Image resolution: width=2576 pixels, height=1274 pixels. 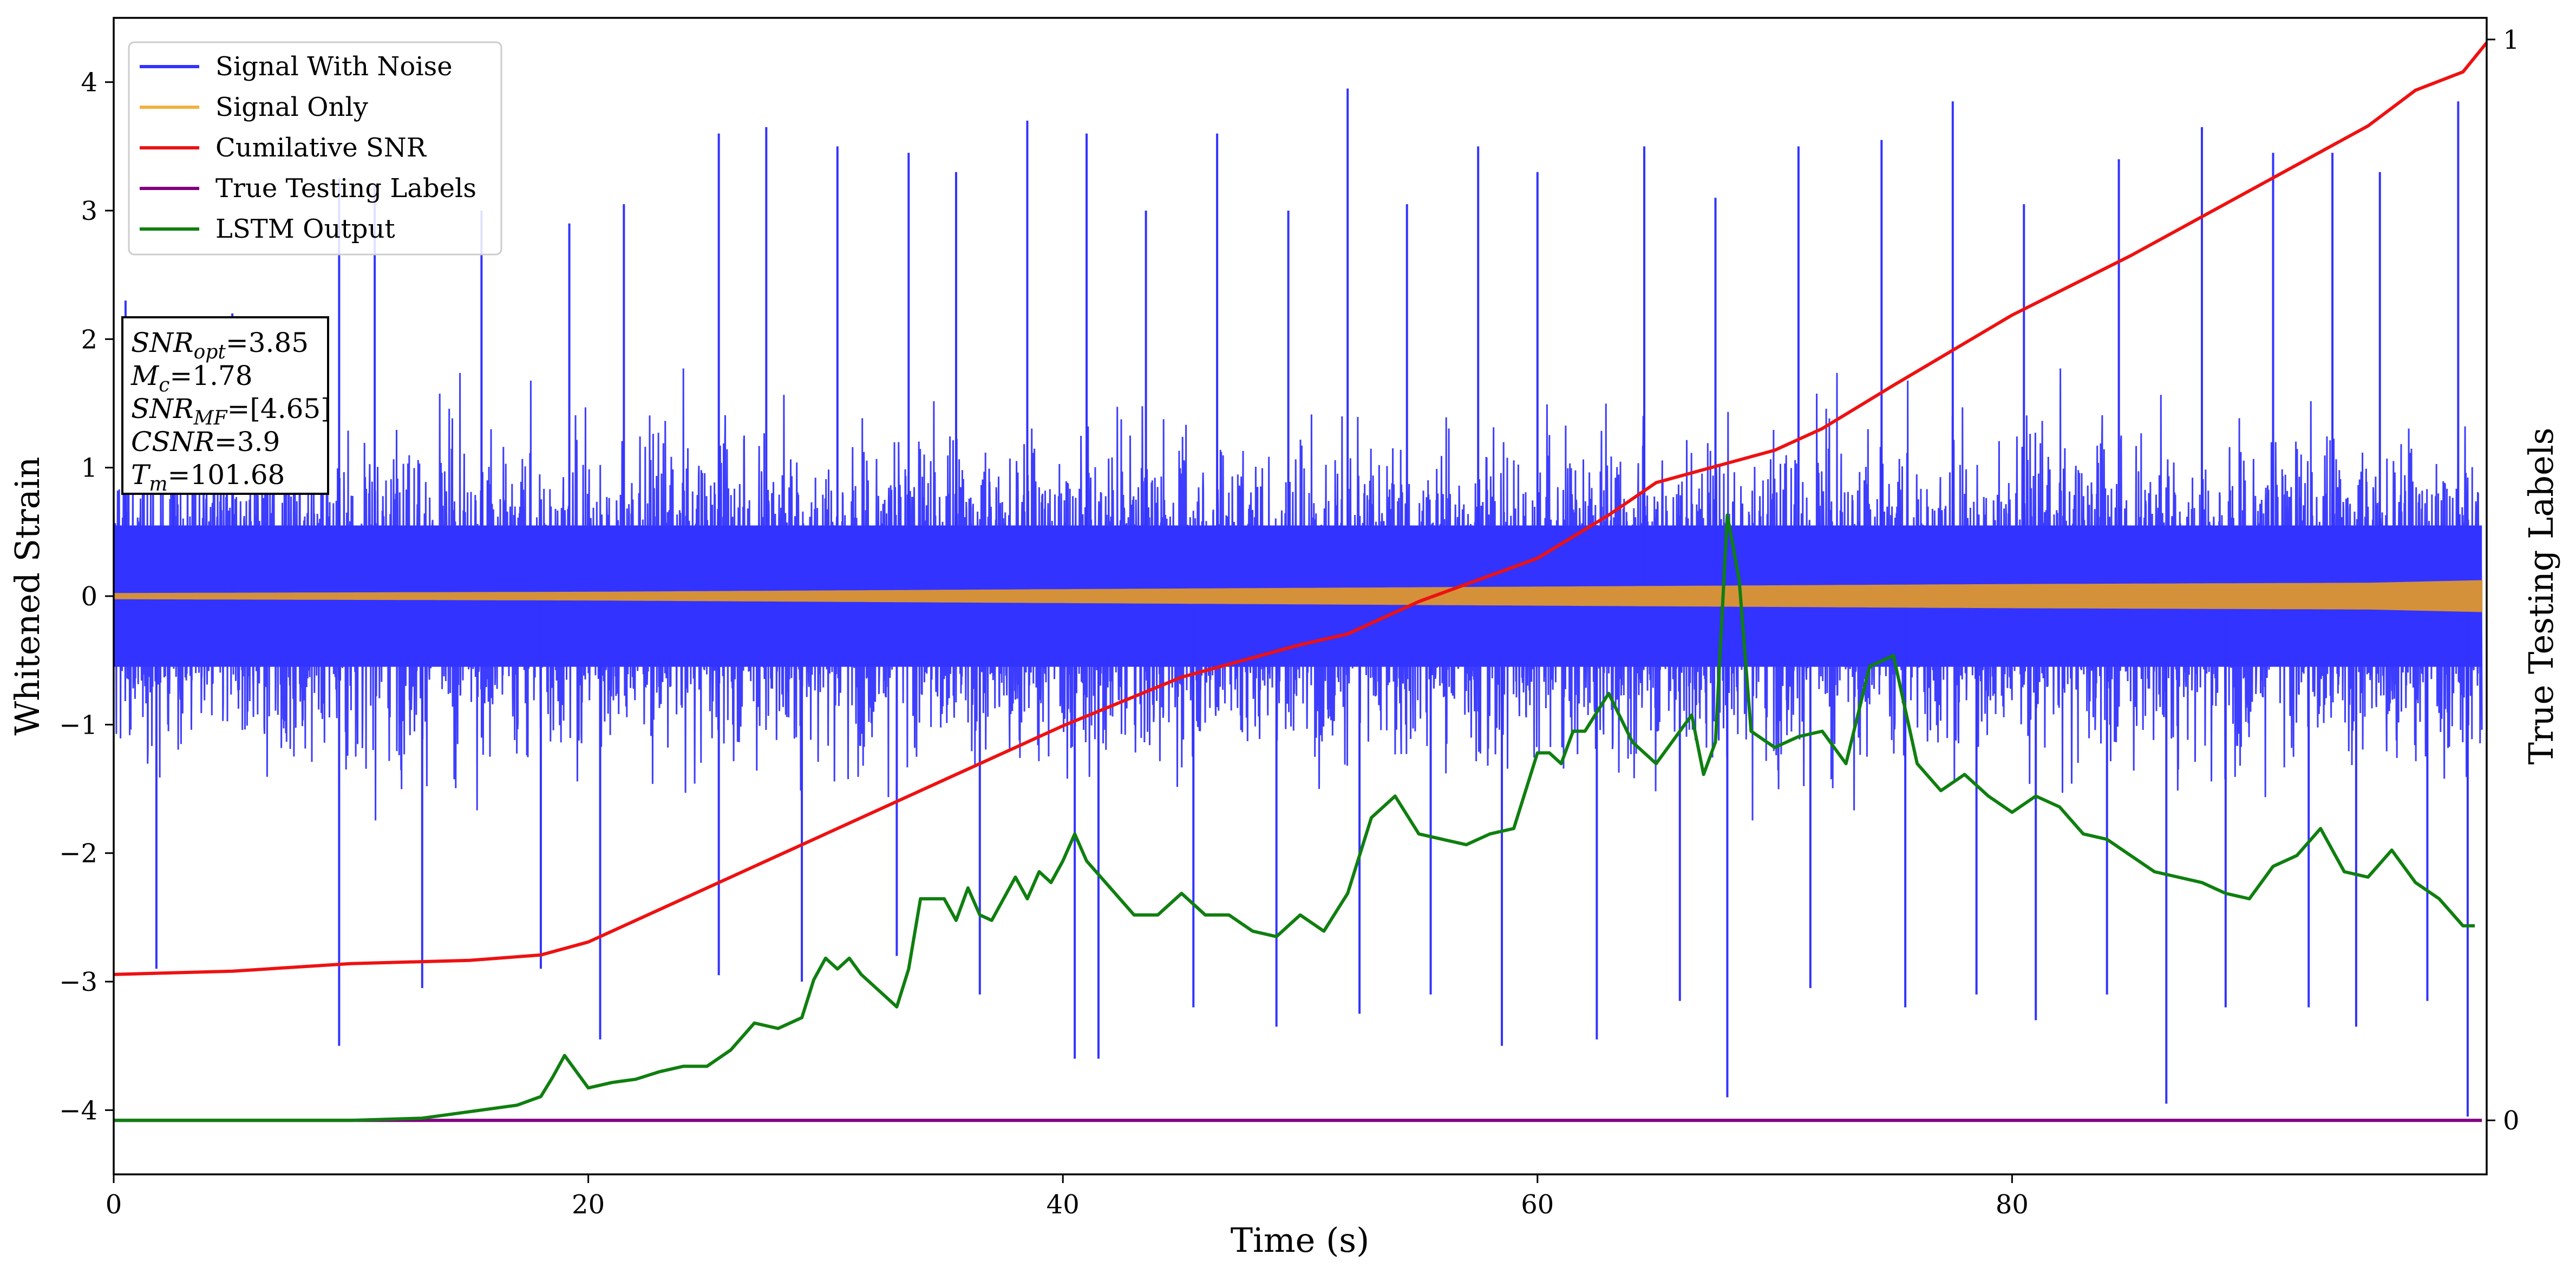 What do you see at coordinates (1538, 1205) in the screenshot?
I see `x-tick-label-3: 60` at bounding box center [1538, 1205].